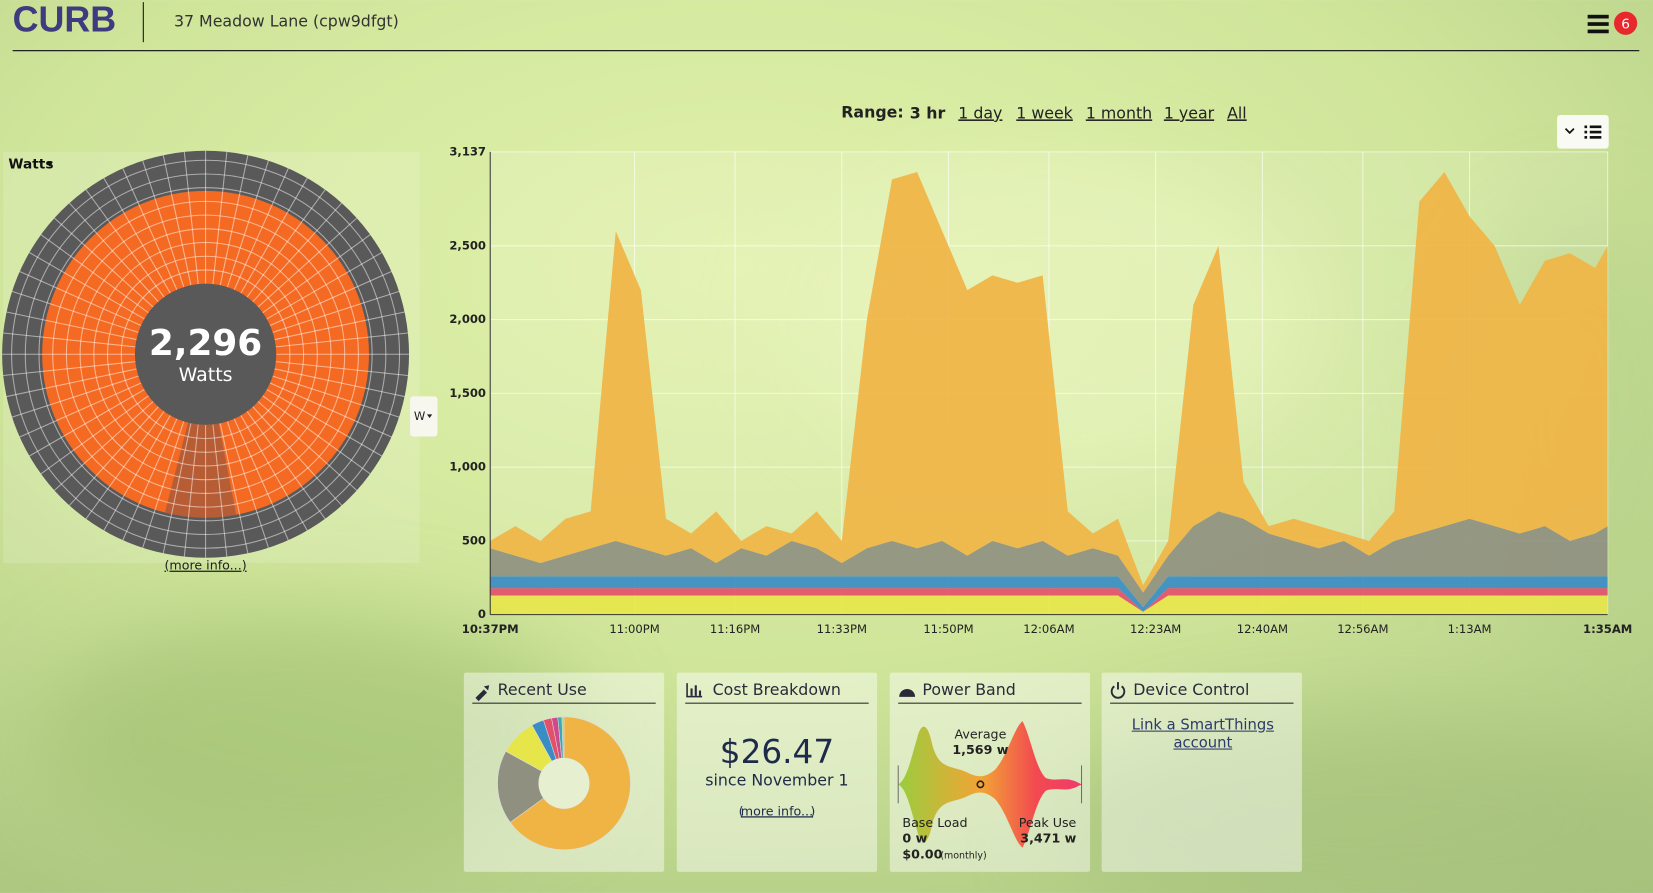 The image size is (1653, 893). Describe the element at coordinates (490, 629) in the screenshot. I see `x-tick-label: 10:37PM` at that location.